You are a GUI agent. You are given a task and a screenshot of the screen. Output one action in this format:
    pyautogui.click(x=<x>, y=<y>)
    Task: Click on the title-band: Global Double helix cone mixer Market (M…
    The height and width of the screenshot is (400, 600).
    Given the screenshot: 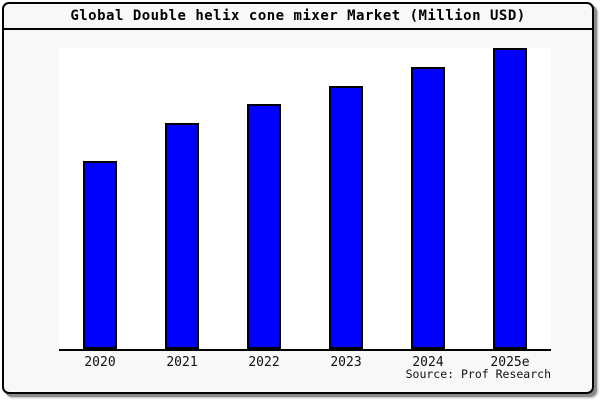 What is the action you would take?
    pyautogui.click(x=298, y=17)
    